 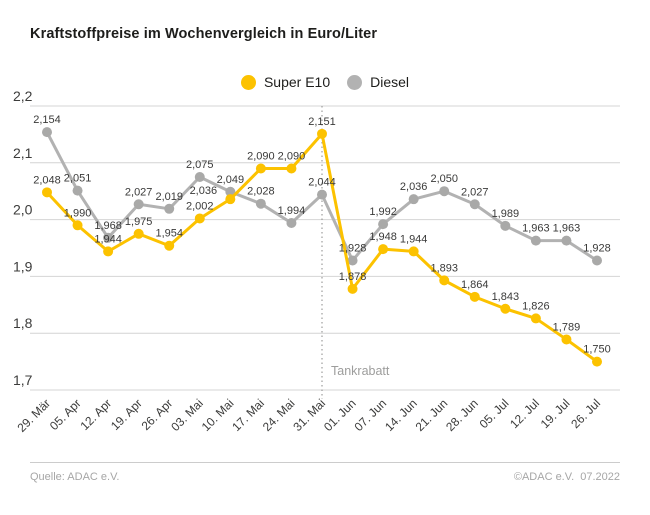 I want to click on x-tick-label: 05. Jul, so click(x=494, y=413).